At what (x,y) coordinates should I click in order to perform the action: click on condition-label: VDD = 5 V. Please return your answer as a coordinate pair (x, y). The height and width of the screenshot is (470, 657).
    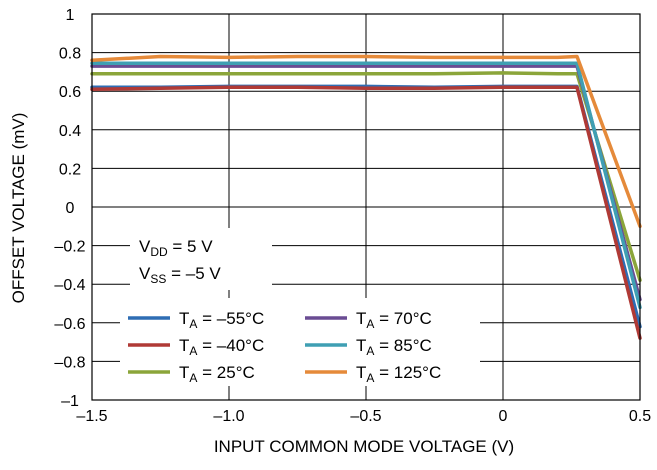
    Looking at the image, I should click on (176, 248).